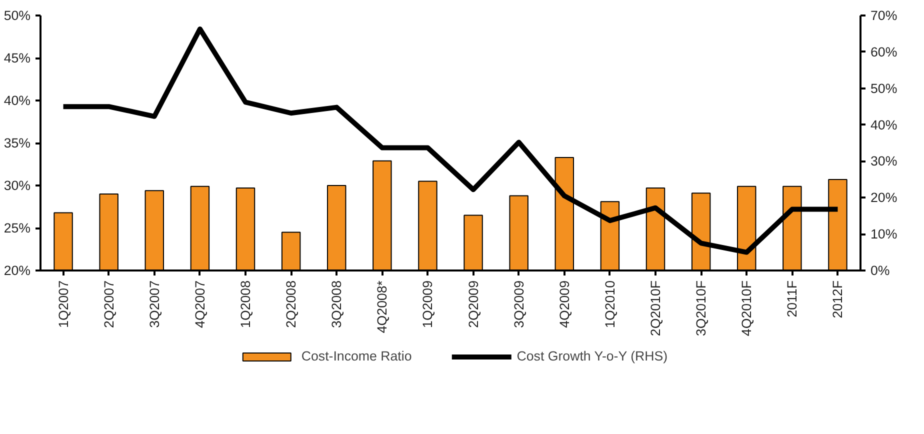 The image size is (924, 434). I want to click on y2-tick-label: 10%, so click(884, 234).